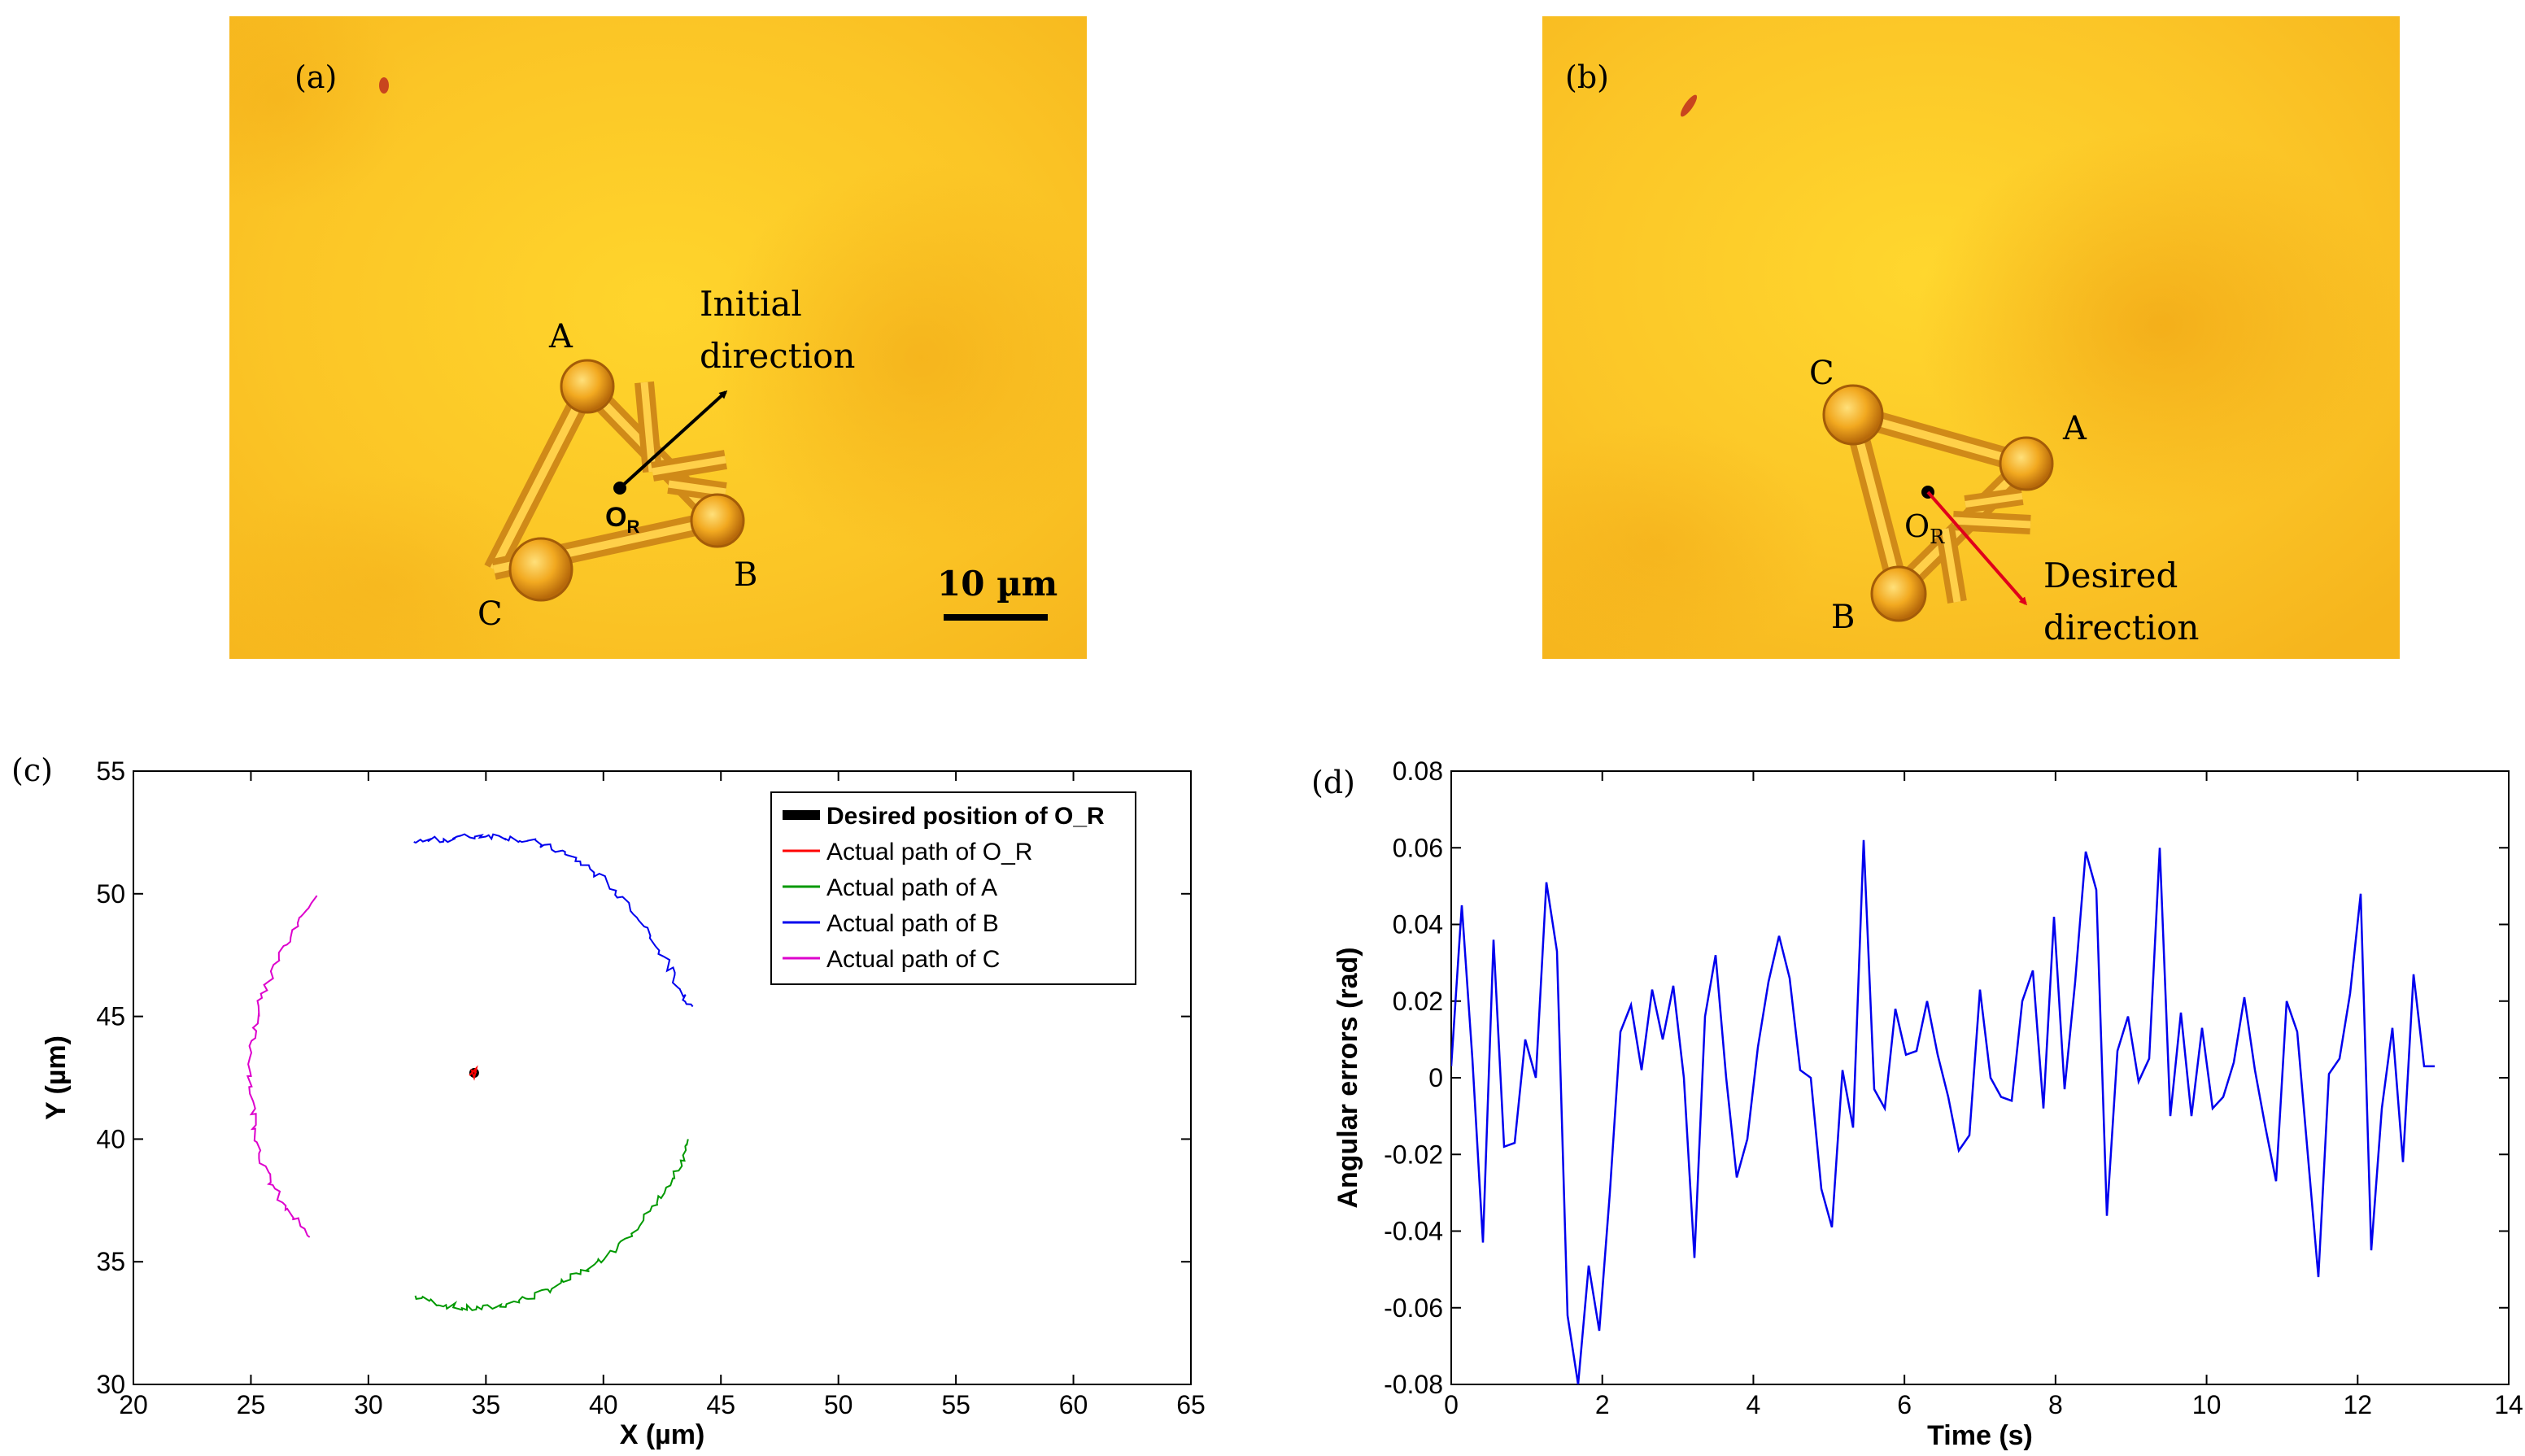 The width and height of the screenshot is (2525, 1456). Describe the element at coordinates (1413, 1155) in the screenshot. I see `y-tick-label: -0.02` at that location.